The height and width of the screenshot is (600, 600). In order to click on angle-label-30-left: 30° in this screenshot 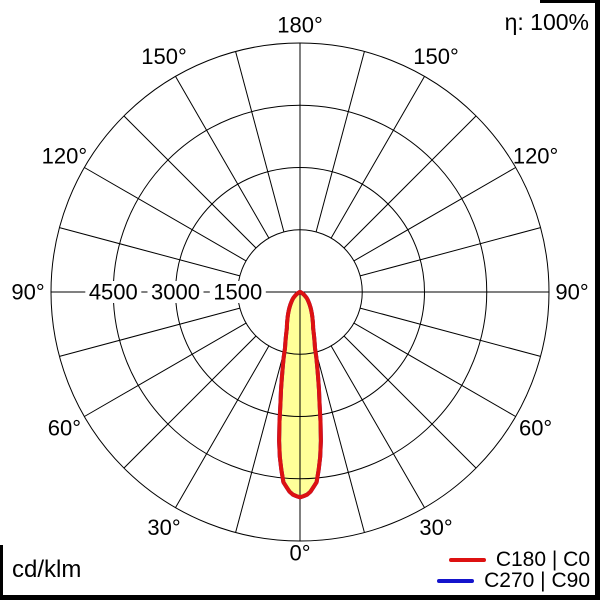, I will do `click(163, 527)`.